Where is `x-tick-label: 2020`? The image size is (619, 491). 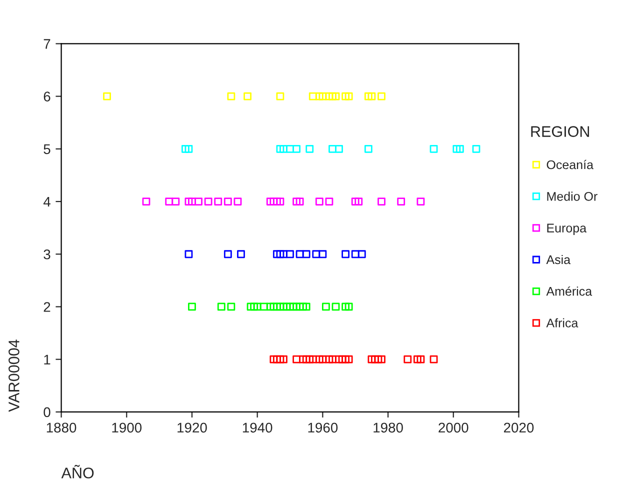 x-tick-label: 2020 is located at coordinates (519, 427).